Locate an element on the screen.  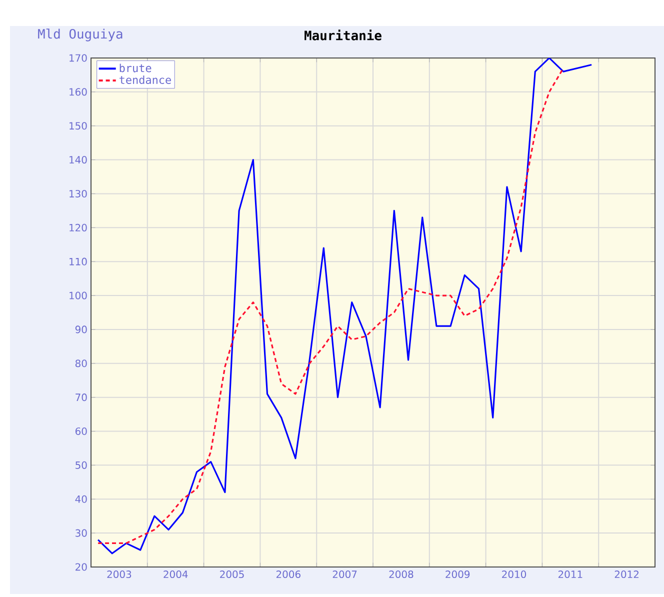
legend-label: brute is located at coordinates (136, 68).